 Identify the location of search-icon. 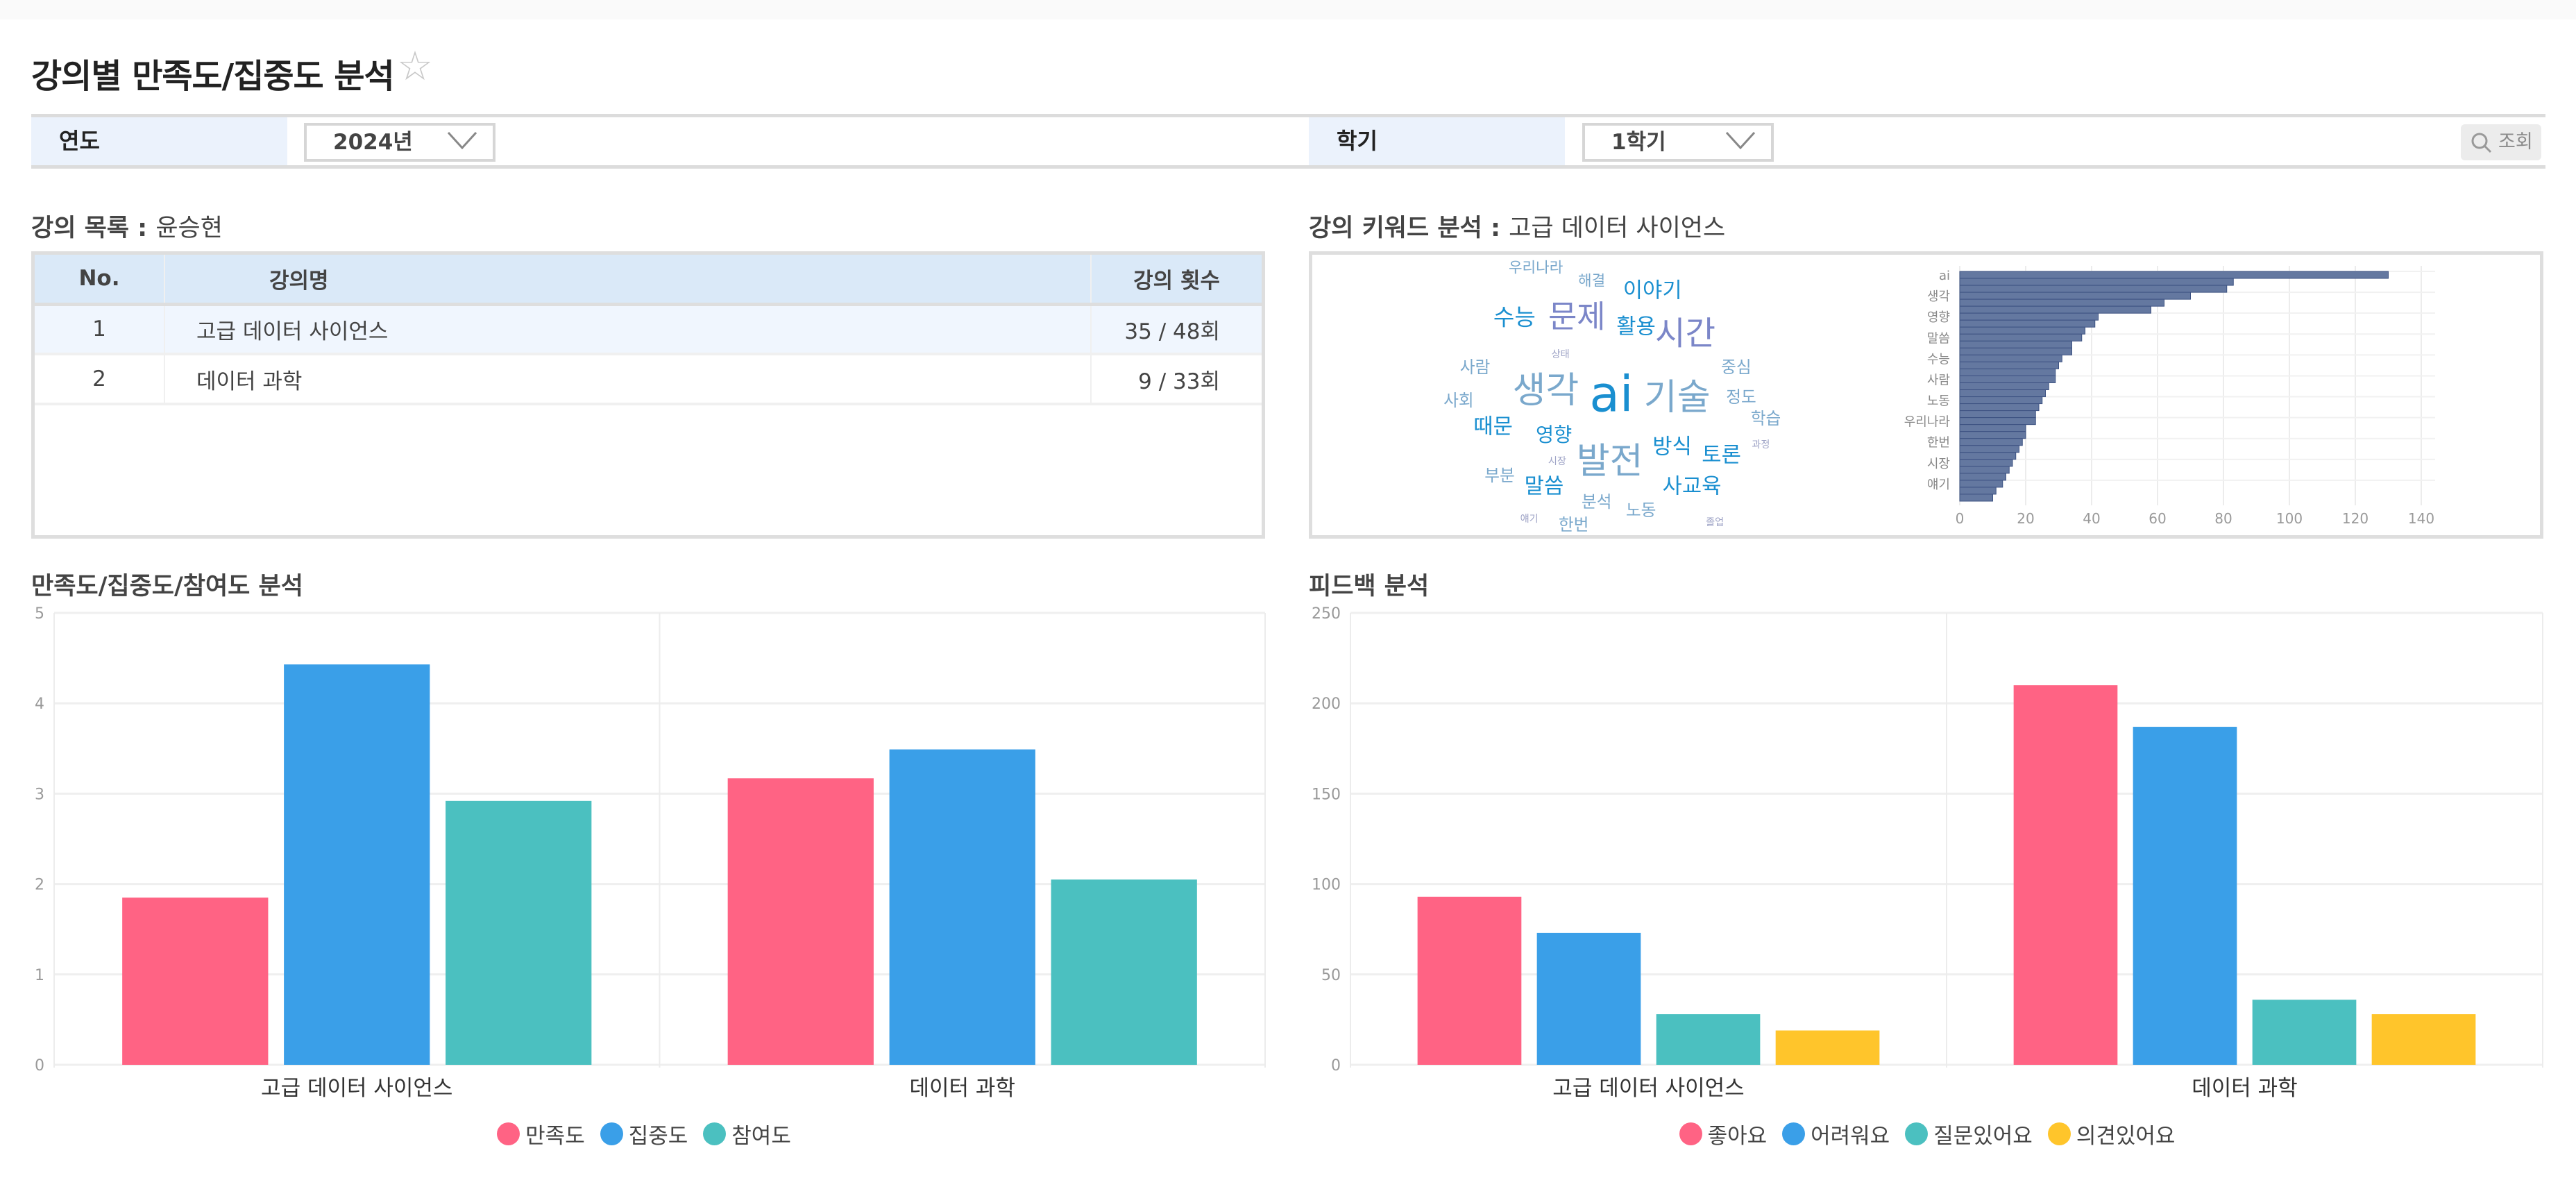
(2482, 143).